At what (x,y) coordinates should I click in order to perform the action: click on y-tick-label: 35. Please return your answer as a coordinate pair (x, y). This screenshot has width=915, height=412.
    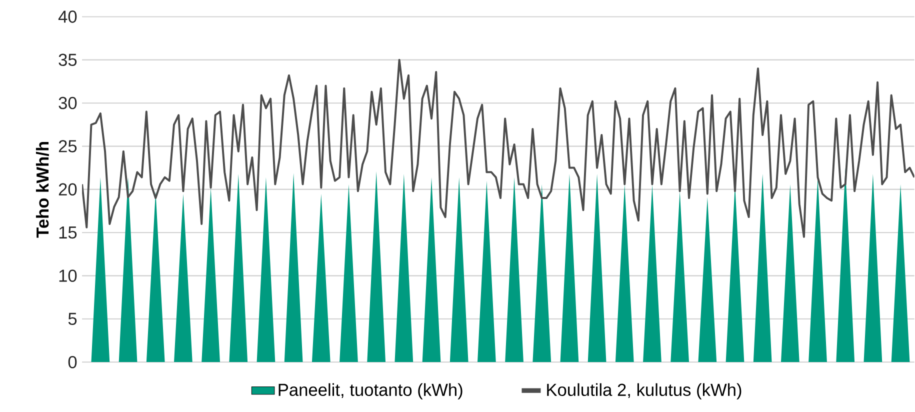
    Looking at the image, I should click on (67, 60).